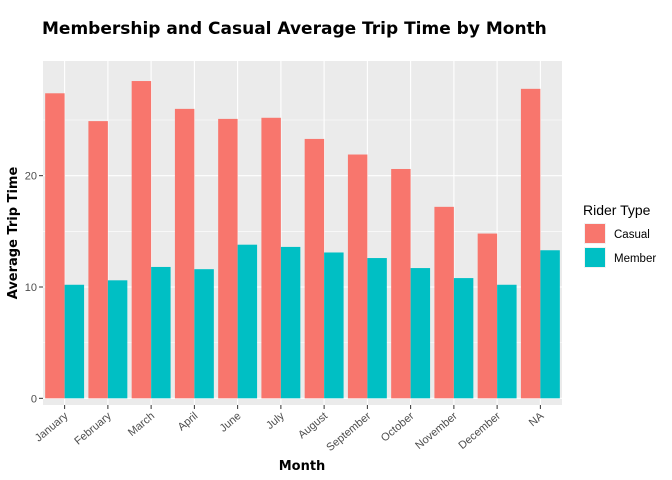  What do you see at coordinates (595, 257) in the screenshot?
I see `legend-key-member` at bounding box center [595, 257].